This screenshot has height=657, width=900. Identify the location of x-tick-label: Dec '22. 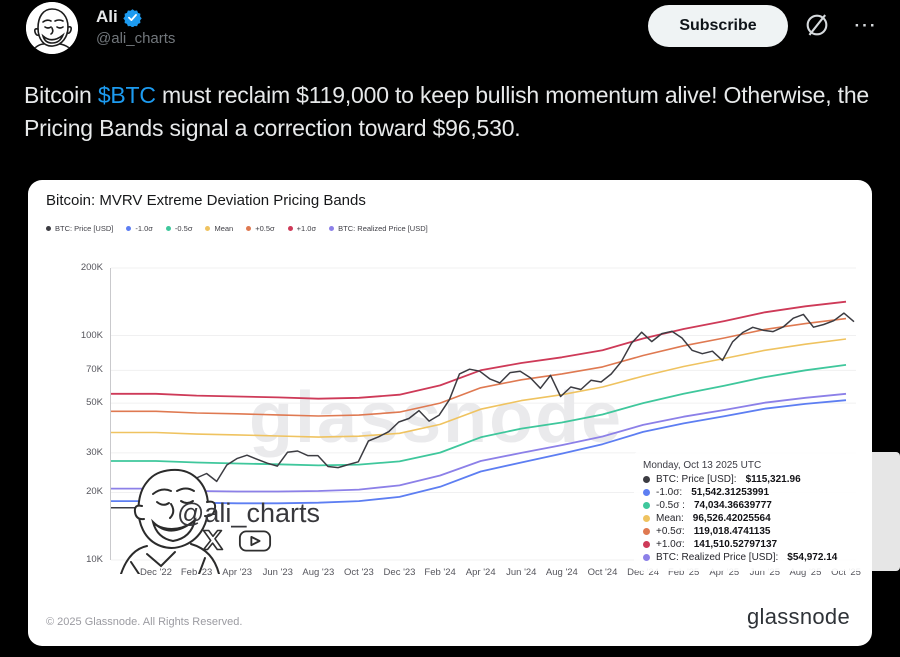
(156, 572).